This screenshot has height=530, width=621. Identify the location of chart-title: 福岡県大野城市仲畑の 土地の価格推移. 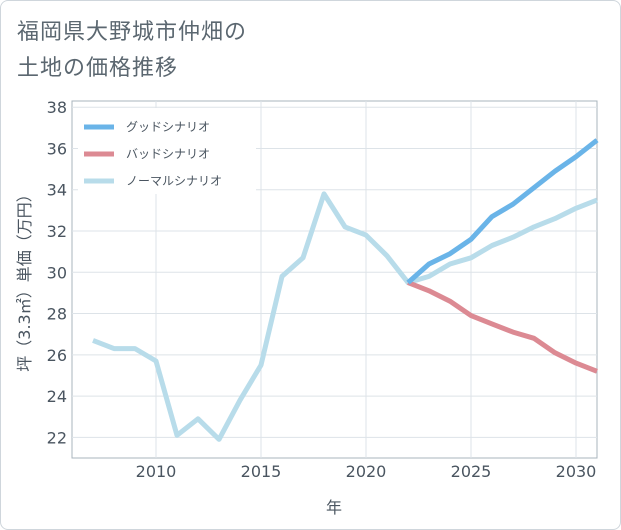
(217, 51).